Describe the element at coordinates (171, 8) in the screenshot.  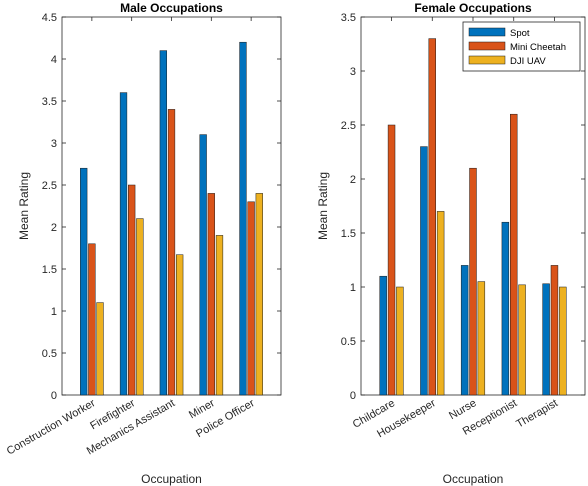
I see `chart-title: Male Occupations` at that location.